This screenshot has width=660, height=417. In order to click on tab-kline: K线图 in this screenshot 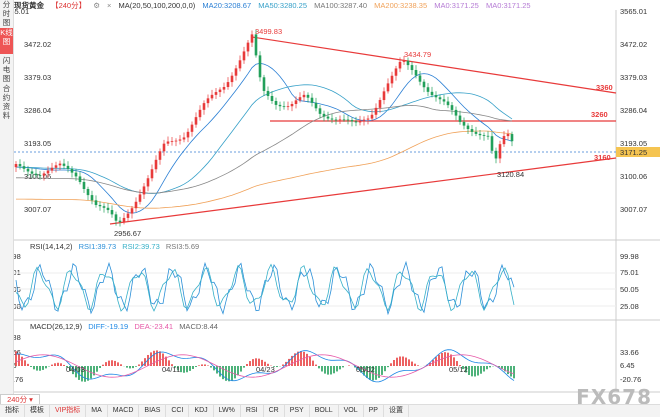, I will do `click(6, 41)`.